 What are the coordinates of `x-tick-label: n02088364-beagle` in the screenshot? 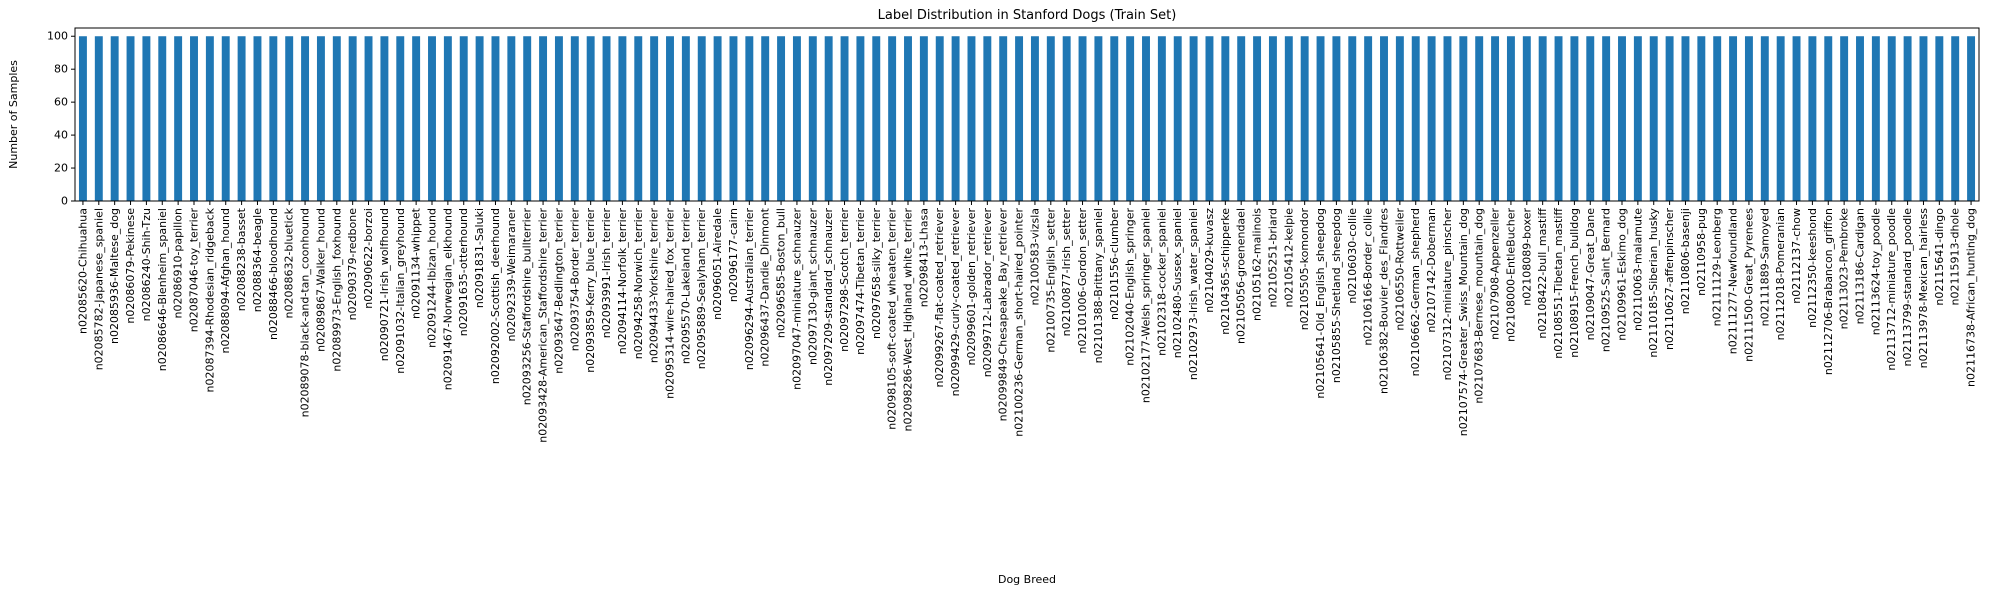 It's located at (257, 260).